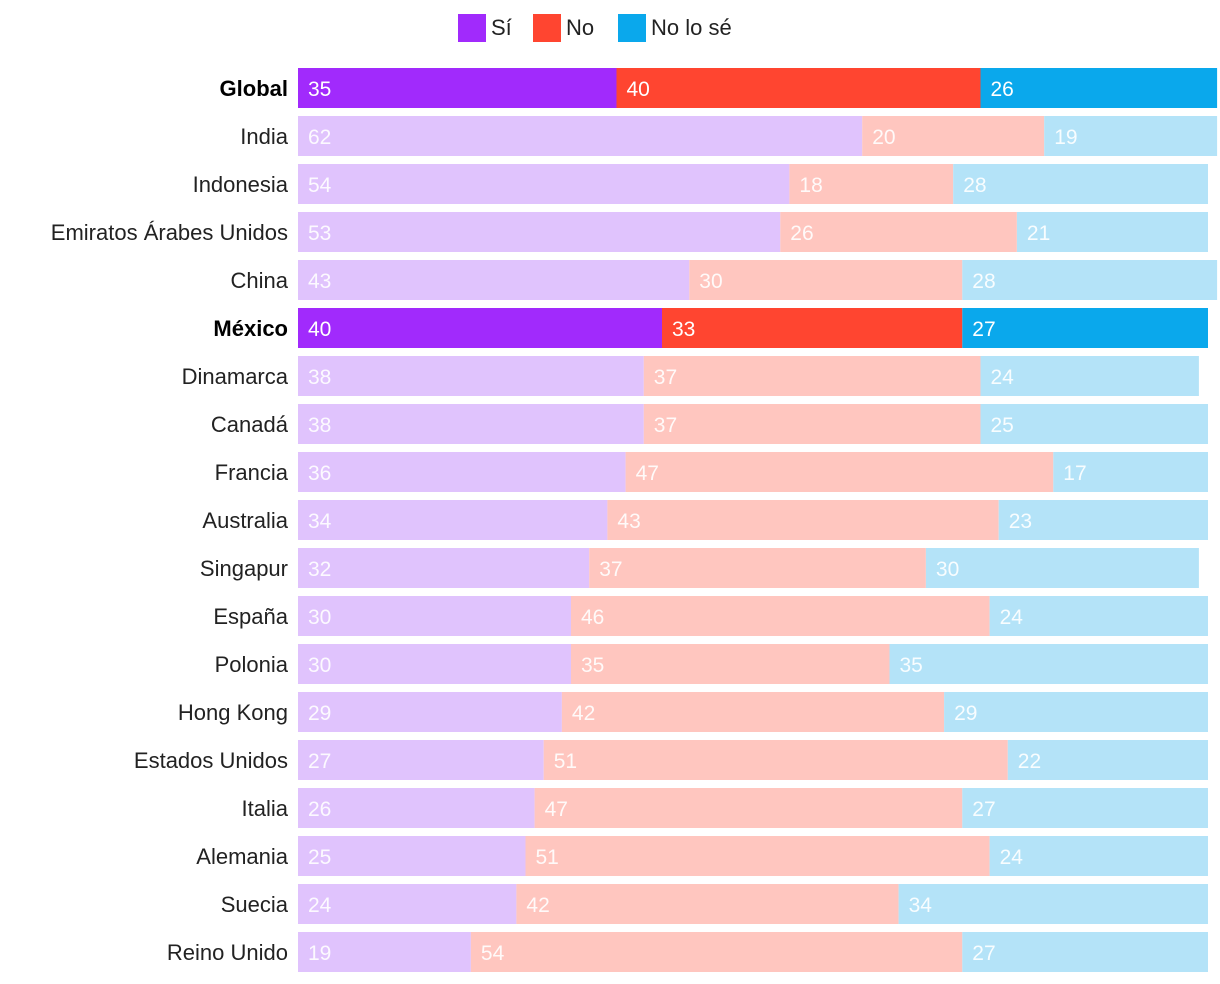  I want to click on data-label-no: 40, so click(638, 89).